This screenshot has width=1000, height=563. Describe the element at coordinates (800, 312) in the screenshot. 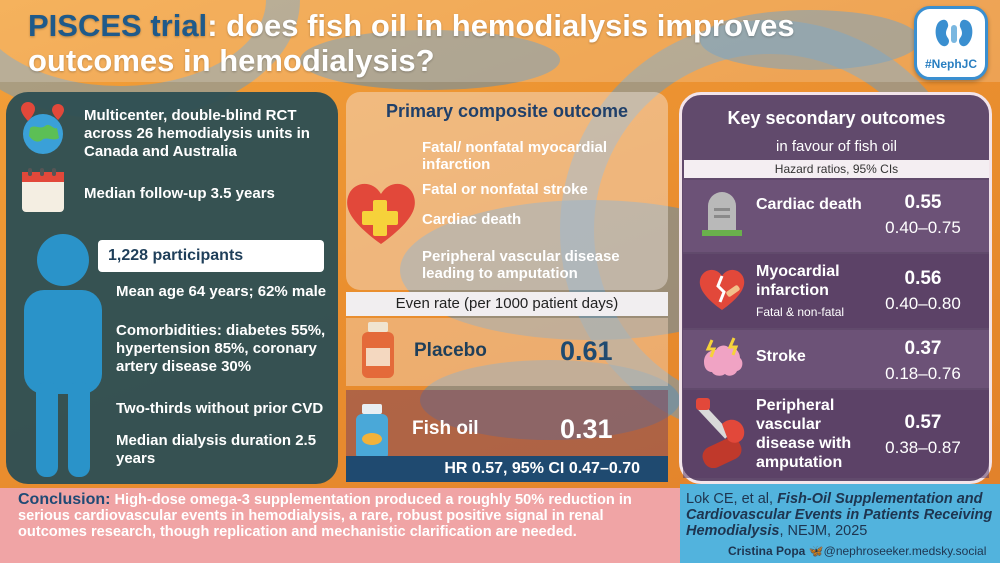

I see `secondary-note-mi: Fatal & non-fatal` at that location.